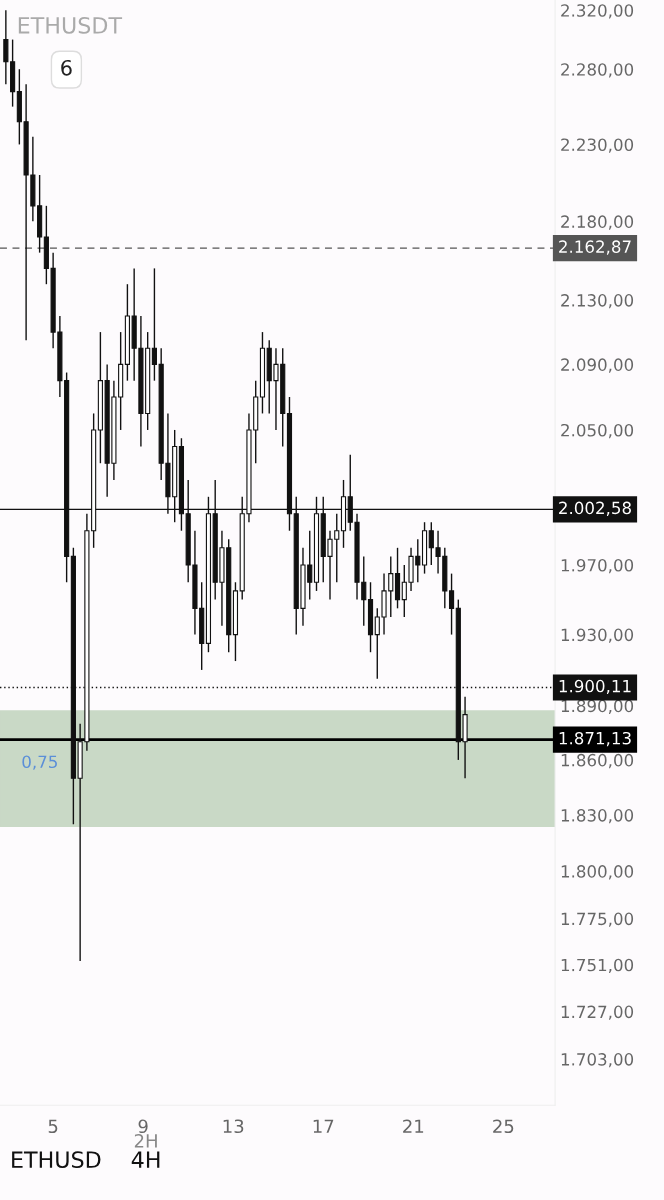 This screenshot has height=1200, width=664. I want to click on y-tick-label: 2.280,00, so click(597, 70).